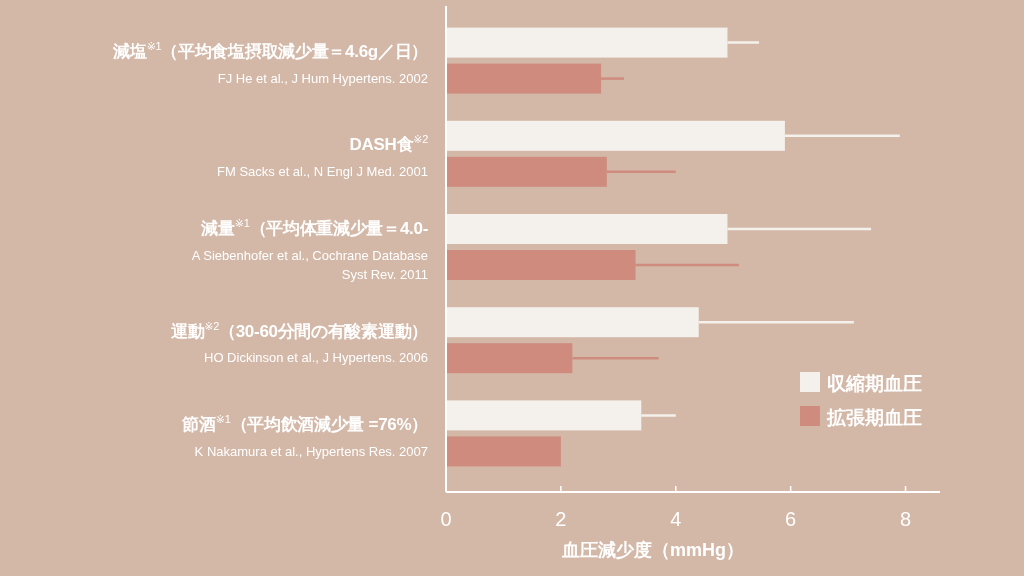 The image size is (1024, 576). Describe the element at coordinates (322, 78) in the screenshot. I see `text: FJ He et al., J Hum Hypertens. 2002` at that location.